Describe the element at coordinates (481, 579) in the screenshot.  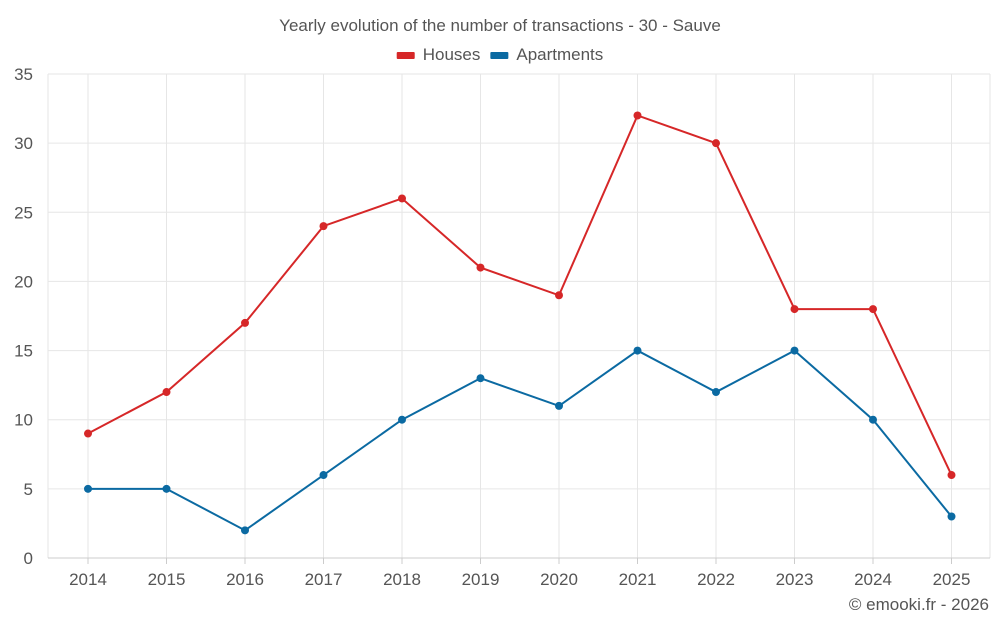
I see `x-tick-label: 2019` at that location.